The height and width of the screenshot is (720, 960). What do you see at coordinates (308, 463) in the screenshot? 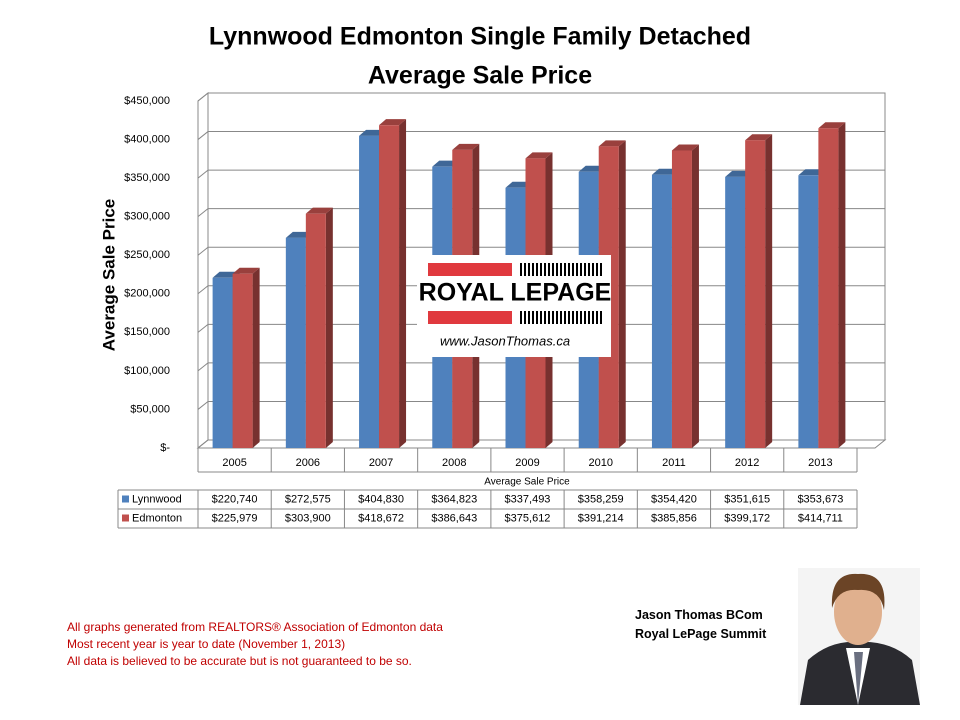
I see `x-tick-label: 2006` at bounding box center [308, 463].